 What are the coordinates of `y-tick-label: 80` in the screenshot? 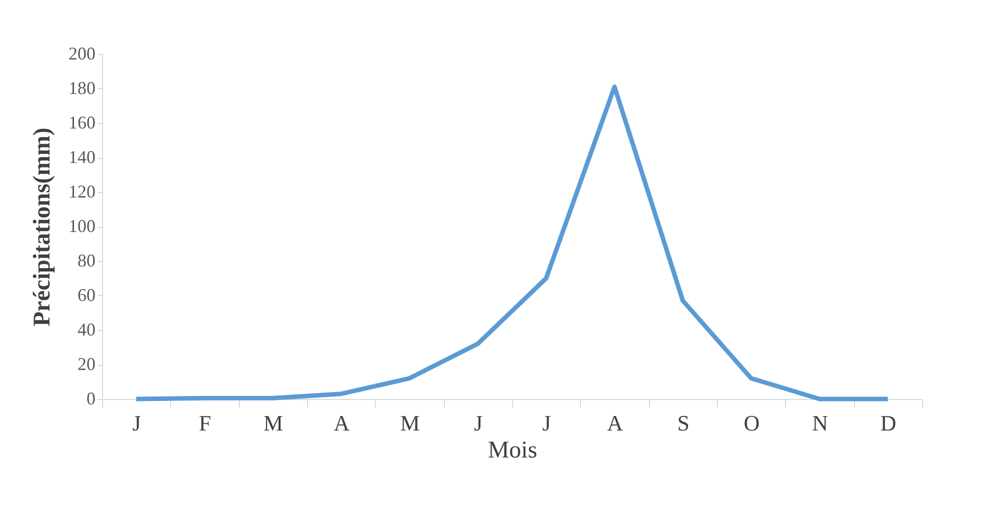 It's located at (87, 260).